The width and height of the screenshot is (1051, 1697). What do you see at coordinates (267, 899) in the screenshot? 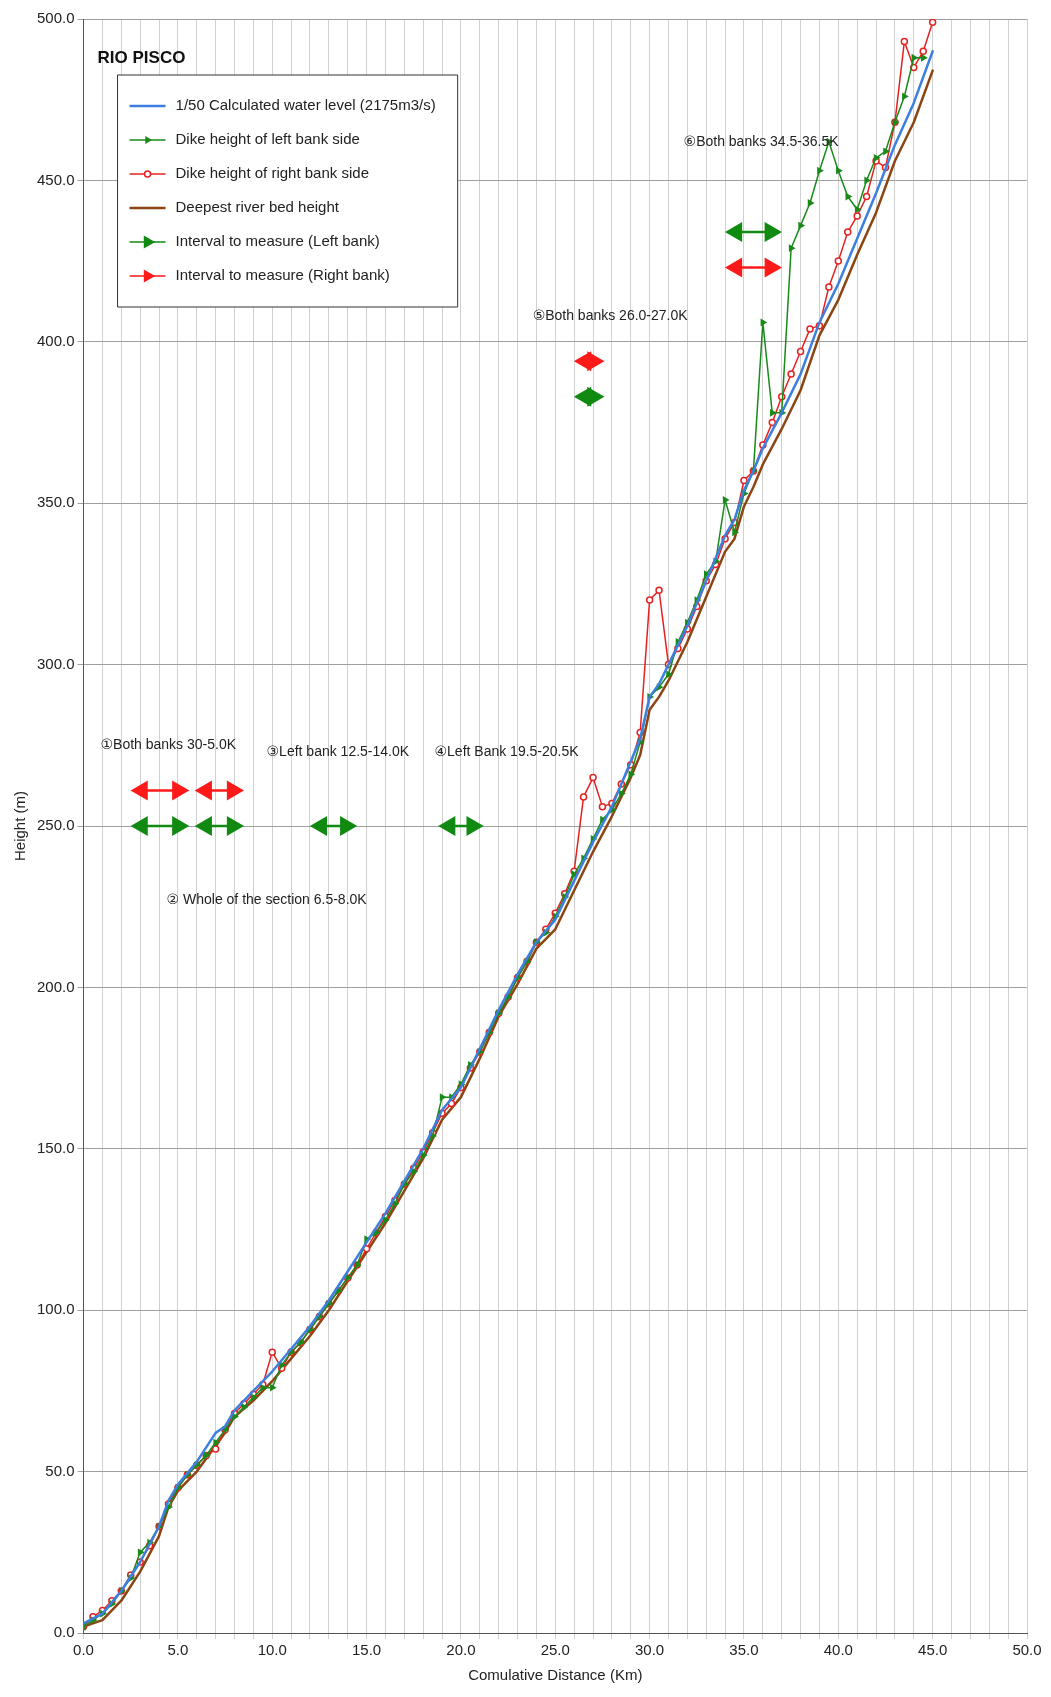
I see `annotation: ② Whole of the section 6.5-8.0K` at bounding box center [267, 899].